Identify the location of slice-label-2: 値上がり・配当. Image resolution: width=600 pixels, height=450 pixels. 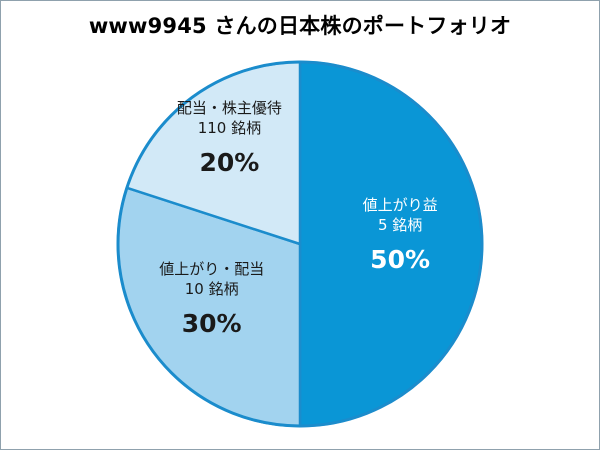
(211, 269).